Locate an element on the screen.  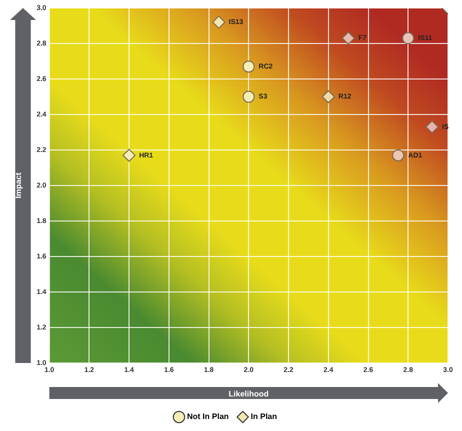
legend-label: In Plan is located at coordinates (264, 417).